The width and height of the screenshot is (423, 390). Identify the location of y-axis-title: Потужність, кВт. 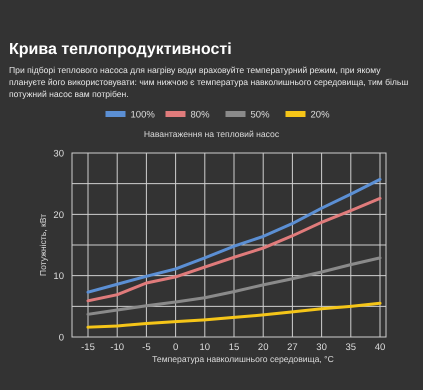
(43, 245).